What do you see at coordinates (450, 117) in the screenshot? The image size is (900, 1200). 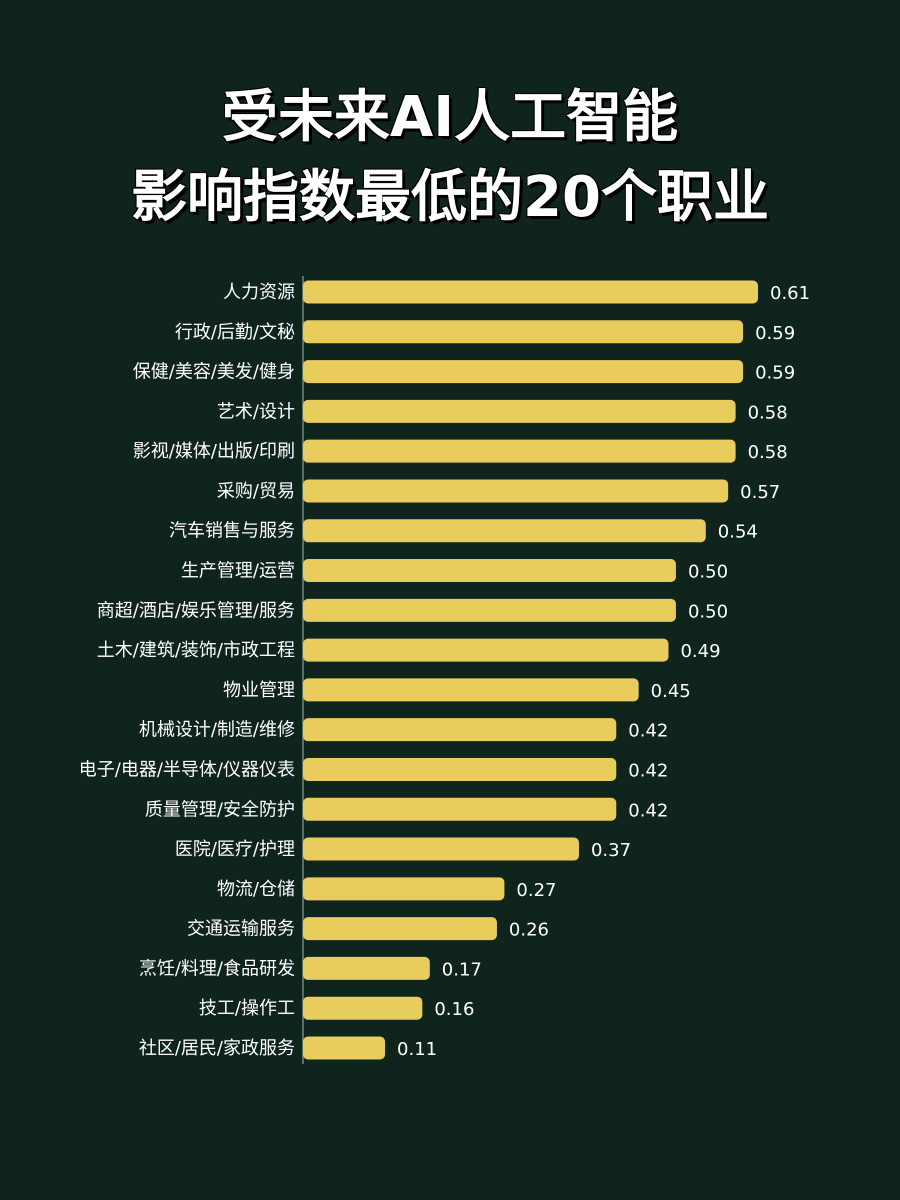 I see `chart-title-line-1: 受未来AI人工智能` at bounding box center [450, 117].